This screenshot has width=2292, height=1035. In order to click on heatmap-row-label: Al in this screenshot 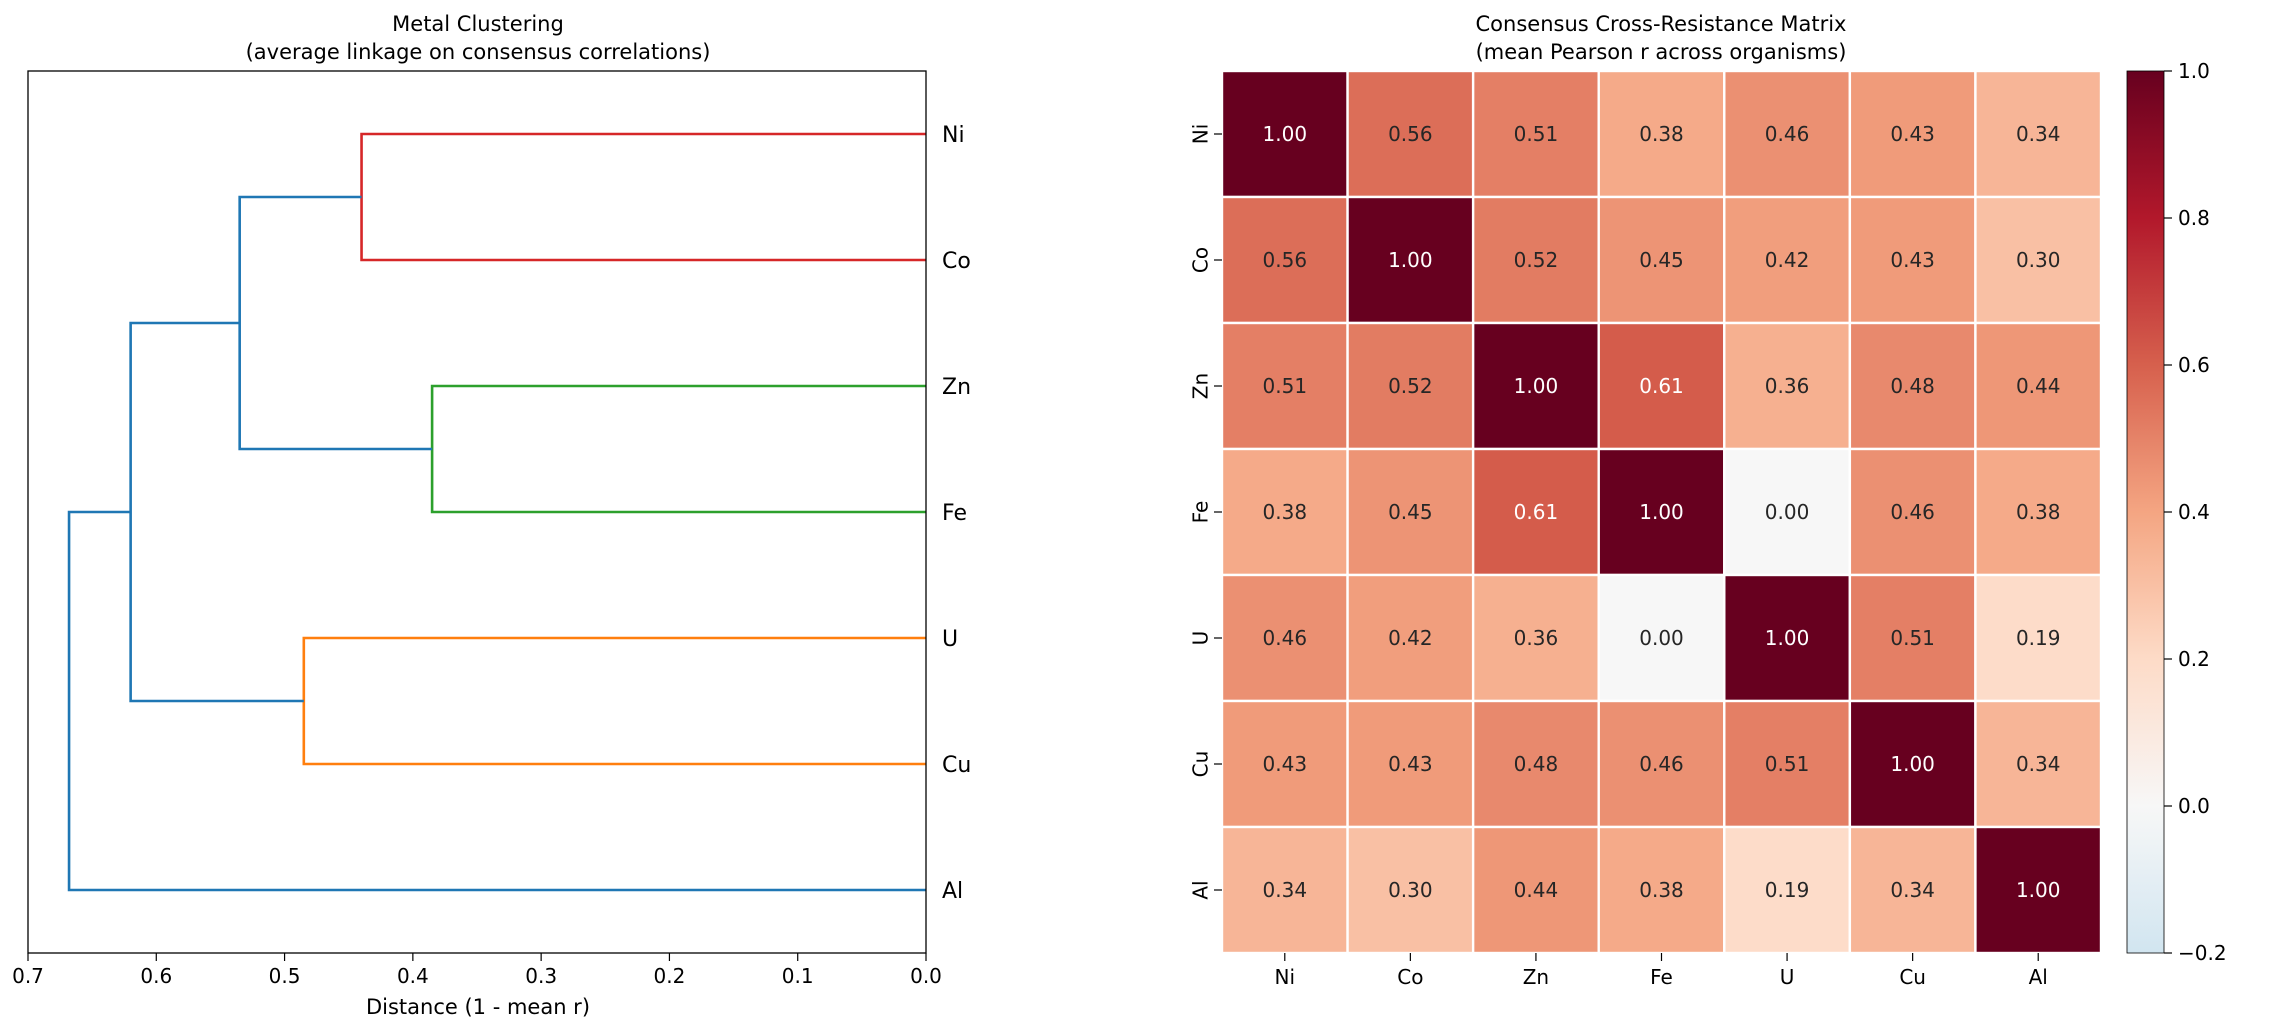, I will do `click(1201, 889)`.